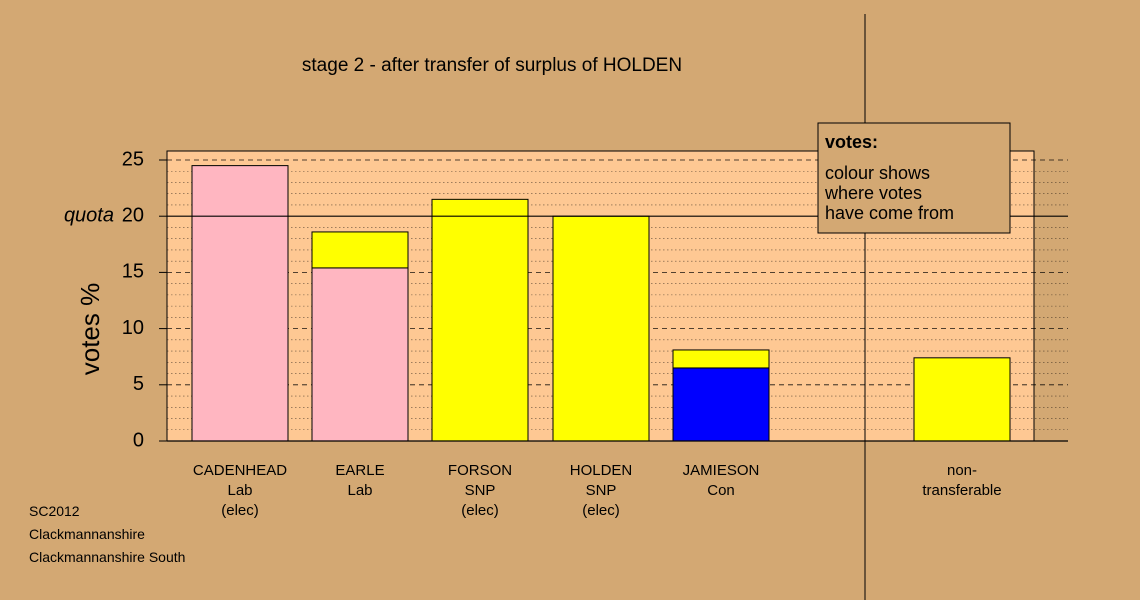  I want to click on legend-line: have come from, so click(889, 213).